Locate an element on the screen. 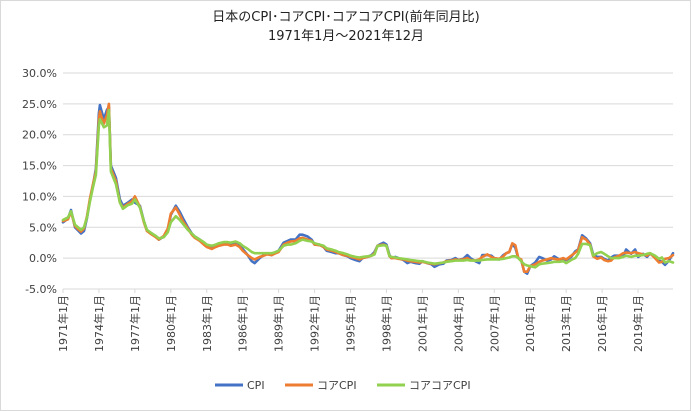 The image size is (691, 411). x-tick-label: 2010年1月 is located at coordinates (530, 323).